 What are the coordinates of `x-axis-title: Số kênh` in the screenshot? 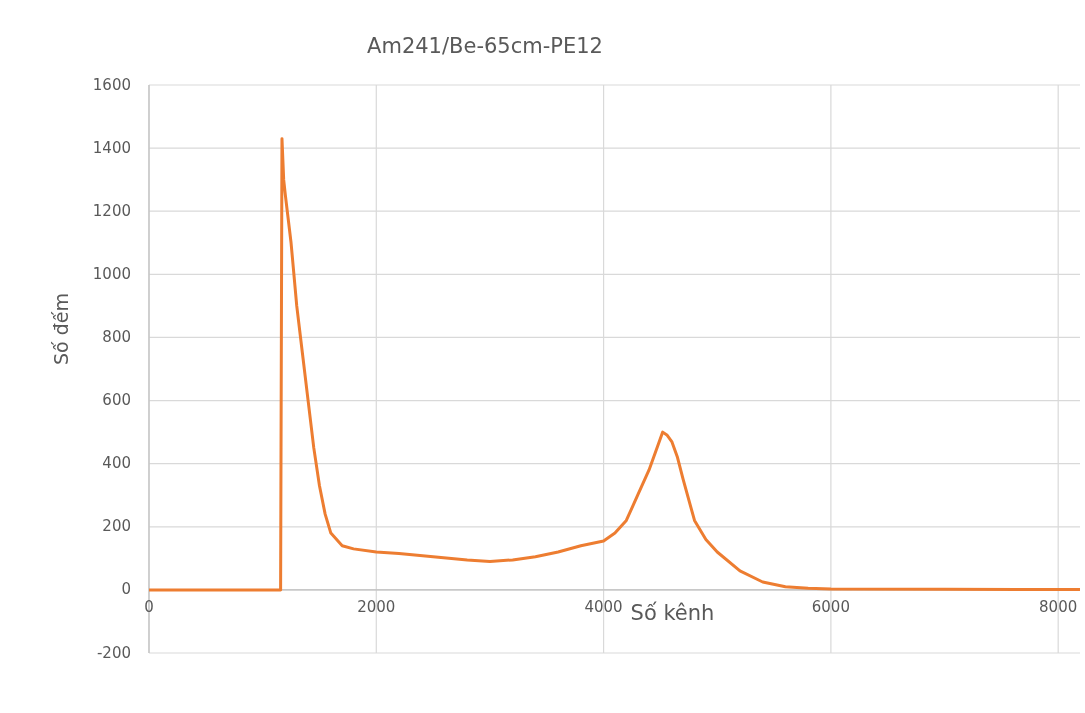 It's located at (672, 612).